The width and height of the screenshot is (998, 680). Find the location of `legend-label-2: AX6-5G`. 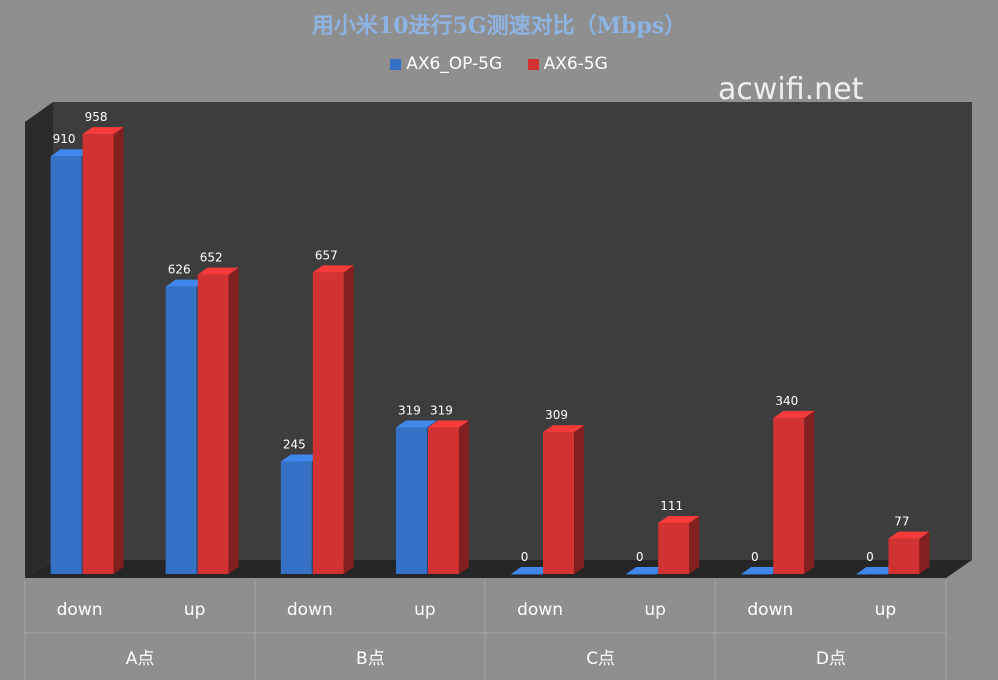

legend-label-2: AX6-5G is located at coordinates (575, 64).